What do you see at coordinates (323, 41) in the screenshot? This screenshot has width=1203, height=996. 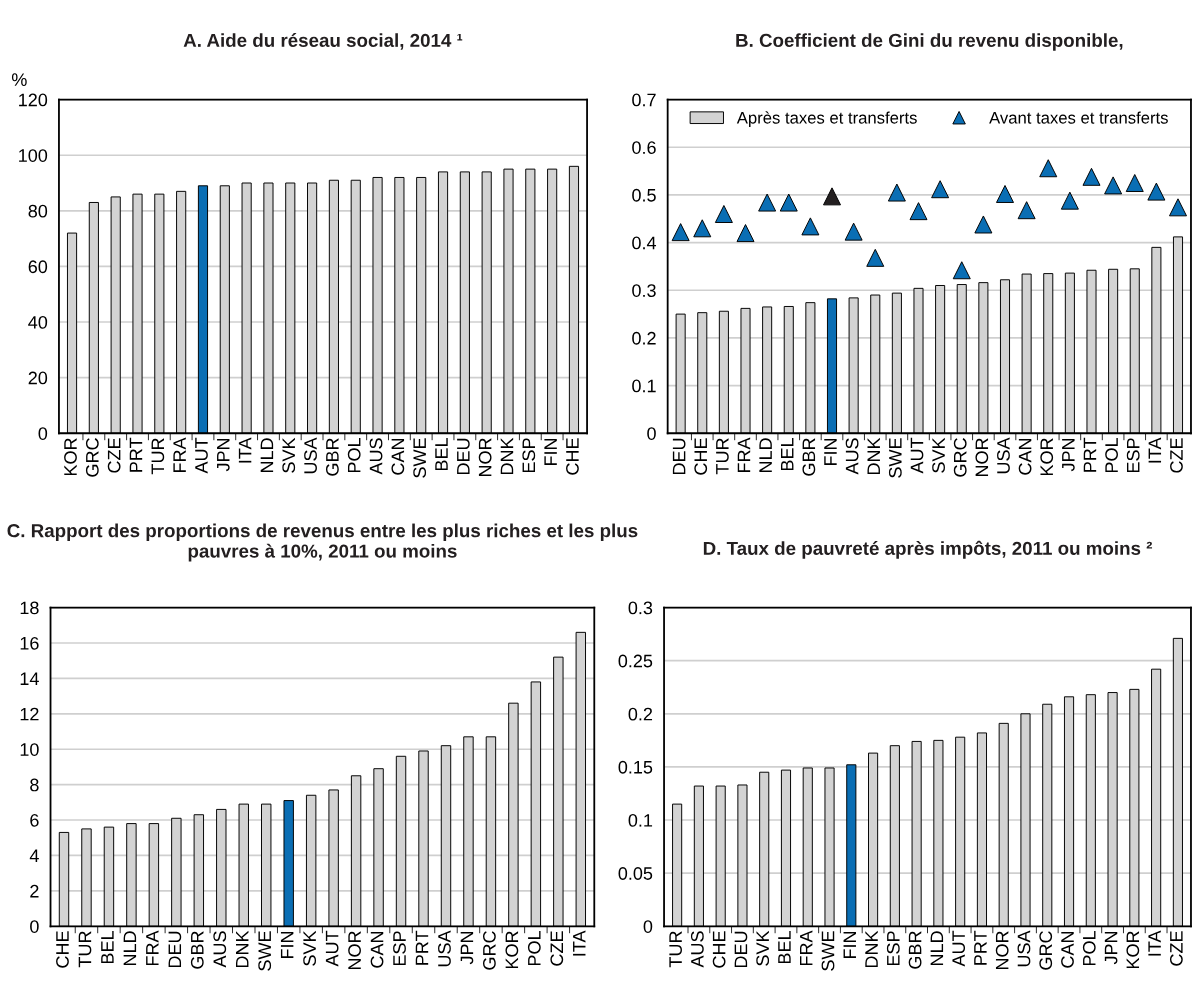 I see `chart-title: A. Aide du réseau social, 2014 ¹` at bounding box center [323, 41].